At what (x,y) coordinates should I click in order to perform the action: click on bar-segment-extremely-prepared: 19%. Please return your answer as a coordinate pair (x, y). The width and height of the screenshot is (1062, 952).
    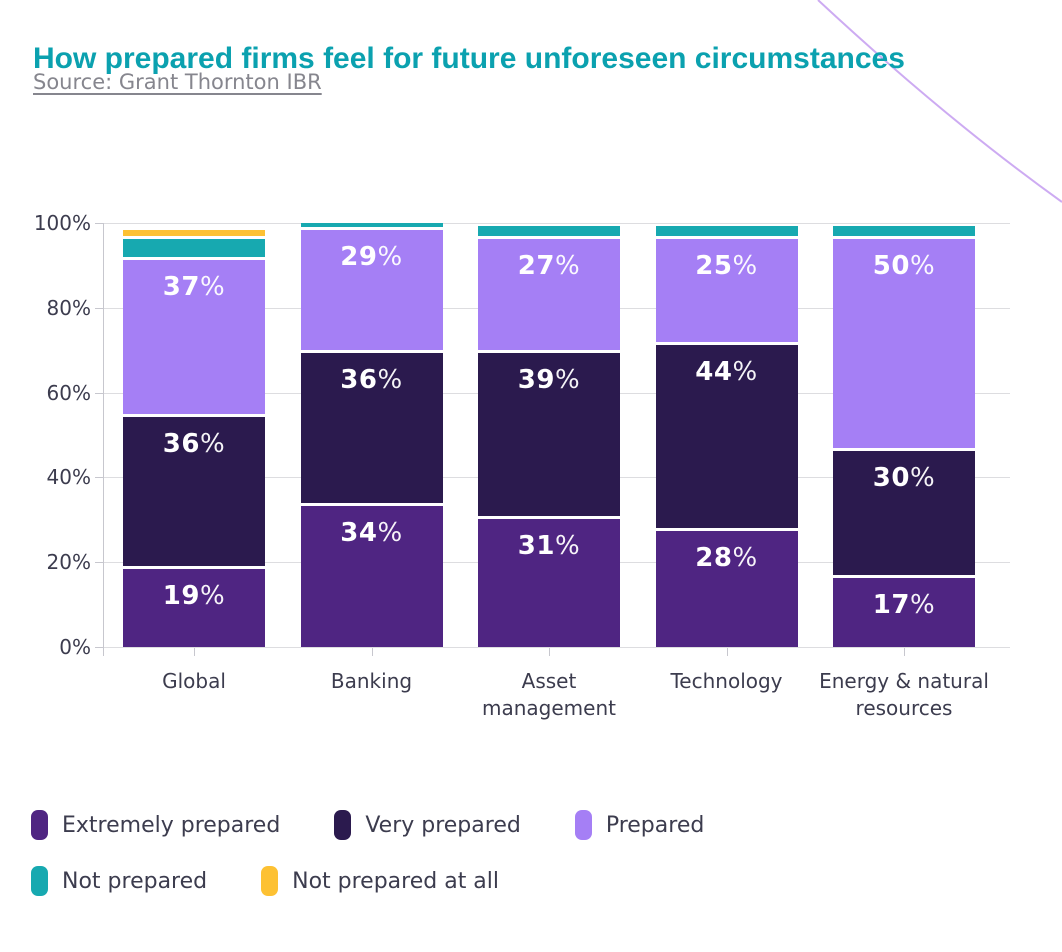
    Looking at the image, I should click on (194, 608).